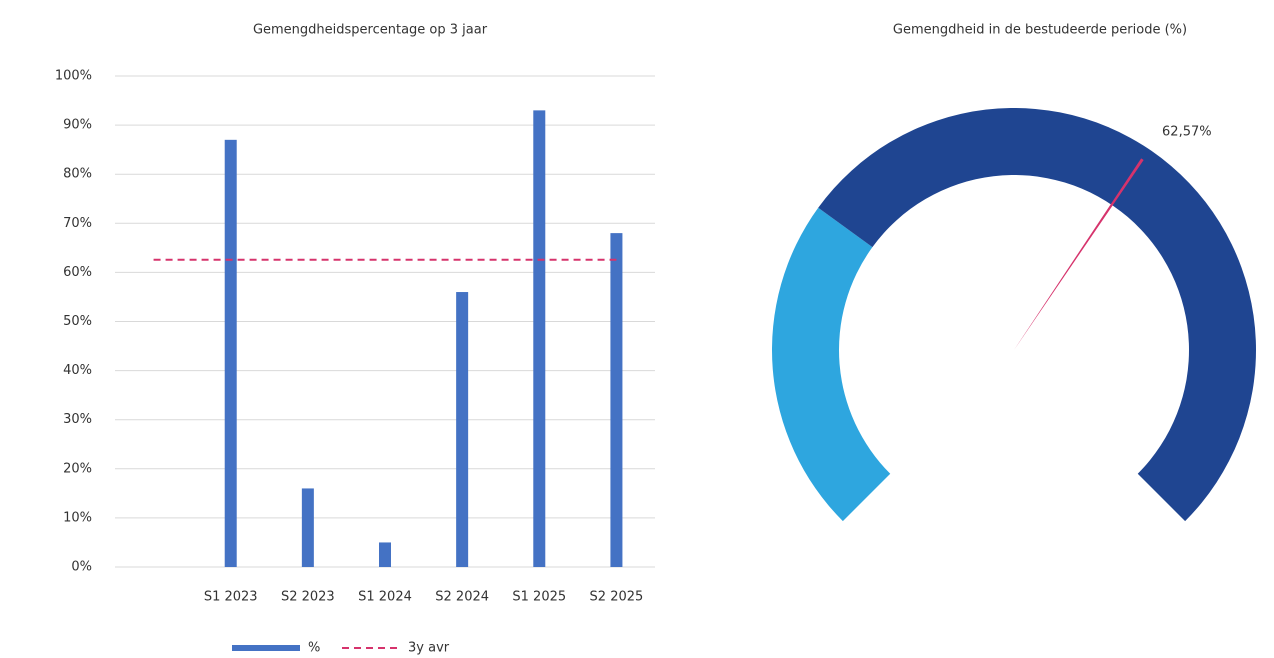 This screenshot has height=658, width=1274. I want to click on x-tick-label: S1 2023, so click(231, 597).